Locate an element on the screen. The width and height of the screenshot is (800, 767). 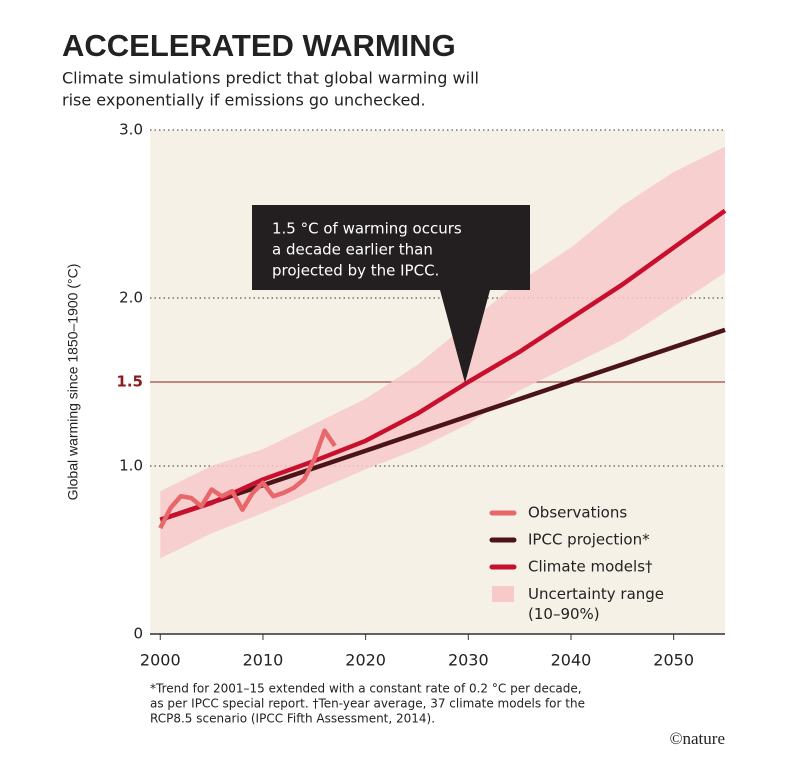
x-tick-label: 2010 is located at coordinates (263, 660).